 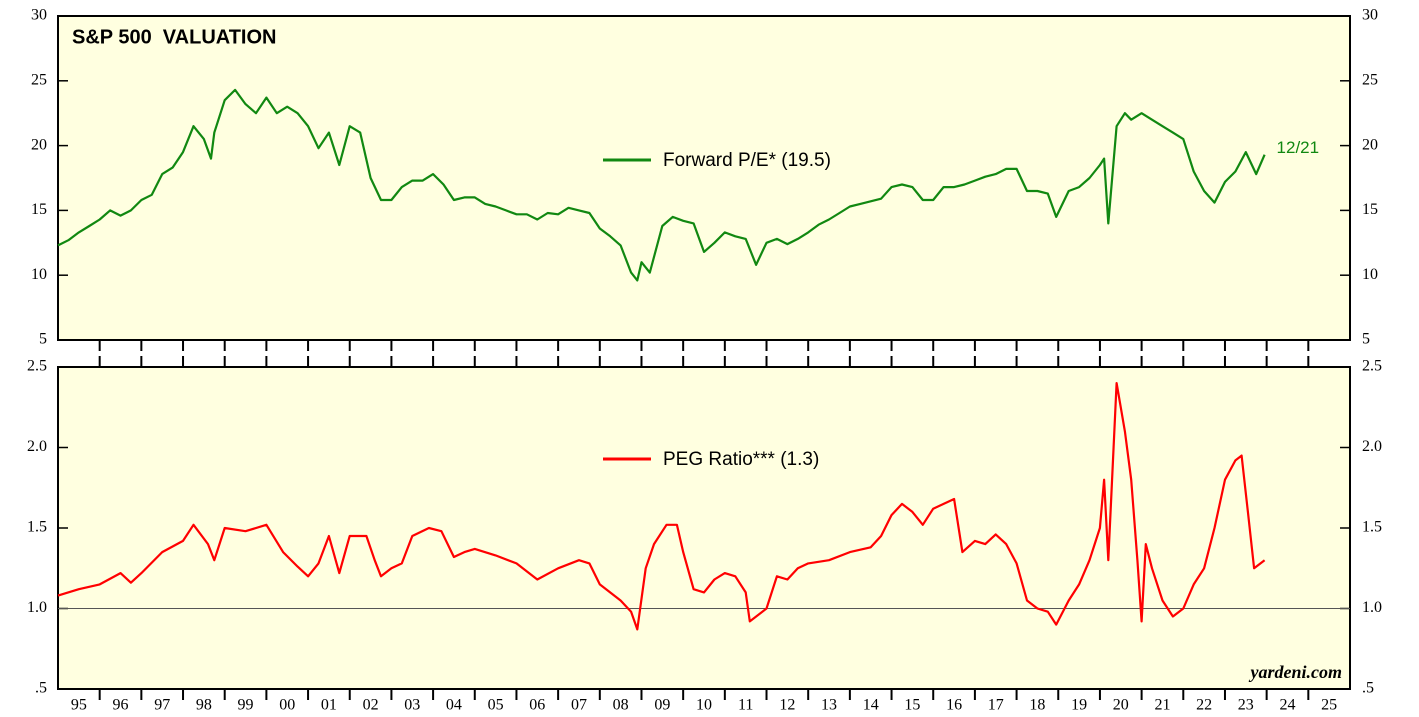 What do you see at coordinates (1287, 705) in the screenshot?
I see `x-tick-label: 24` at bounding box center [1287, 705].